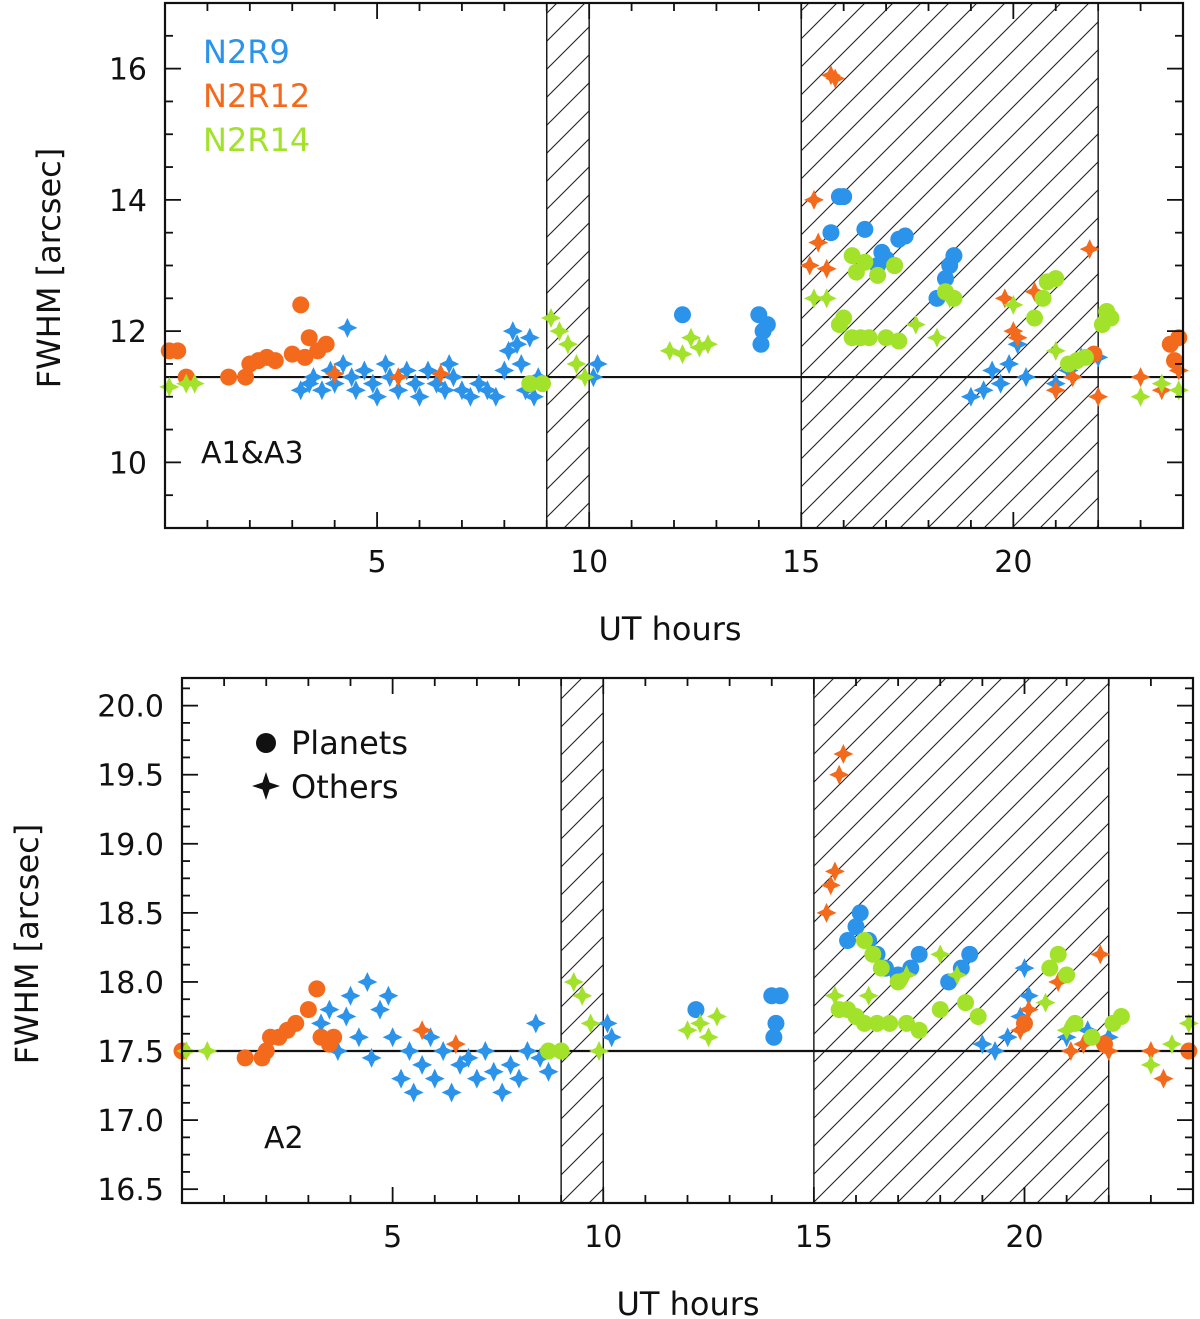 The height and width of the screenshot is (1319, 1200). Describe the element at coordinates (130, 1121) in the screenshot. I see `y-tick-label: 17.0` at that location.